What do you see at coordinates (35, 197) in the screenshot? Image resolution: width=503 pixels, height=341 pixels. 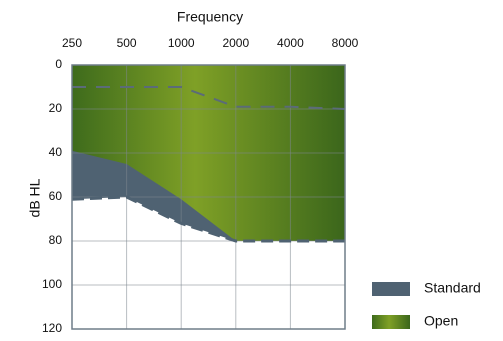 I see `y-axis-label: dB HL` at bounding box center [35, 197].